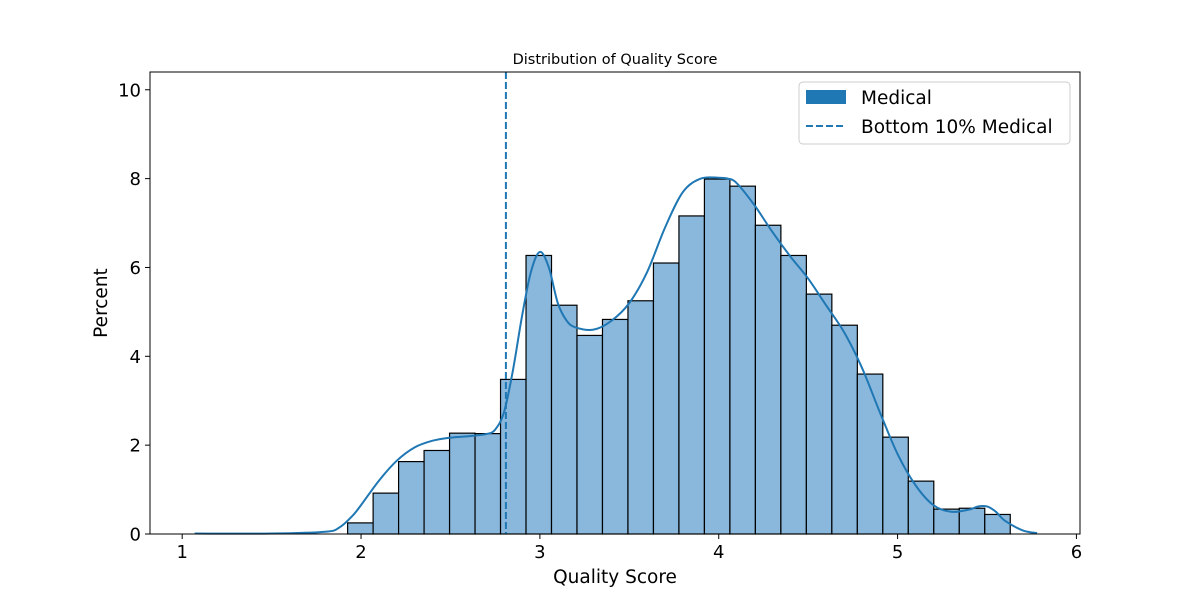 Image resolution: width=1200 pixels, height=604 pixels. Describe the element at coordinates (957, 127) in the screenshot. I see `legend-label-bottom10: Bottom 10% Medical` at that location.